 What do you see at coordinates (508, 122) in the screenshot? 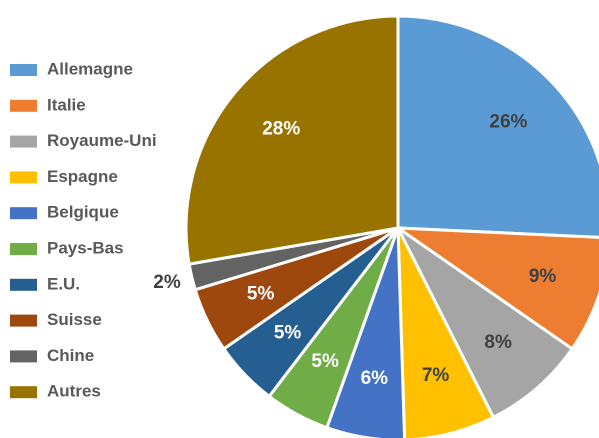
I see `data-label: 26%` at bounding box center [508, 122].